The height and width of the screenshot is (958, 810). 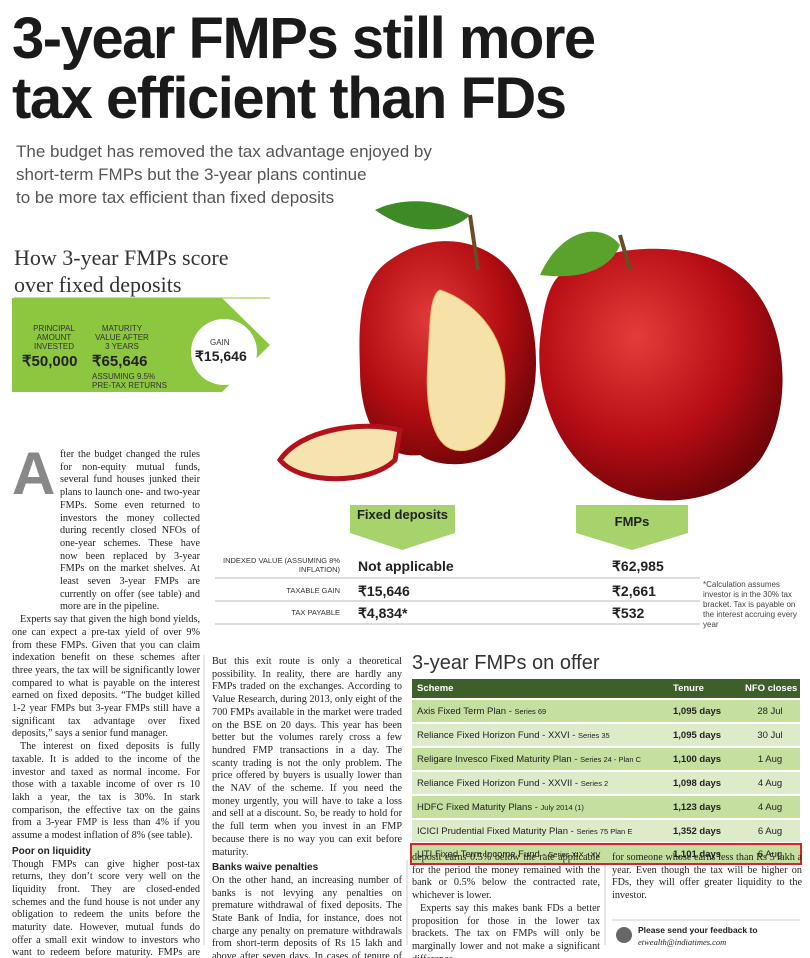 What do you see at coordinates (506, 663) in the screenshot?
I see `table-title: 3-year FMPs on offer` at bounding box center [506, 663].